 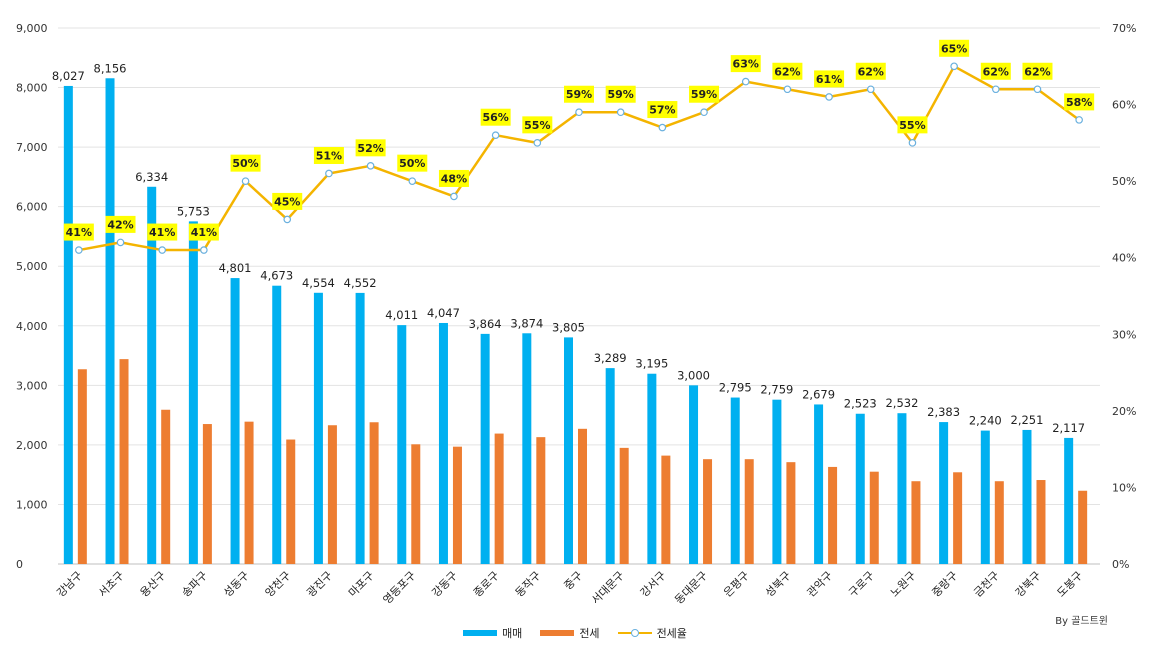 What do you see at coordinates (360, 283) in the screenshot?
I see `bar-value-label: 4,552` at bounding box center [360, 283].